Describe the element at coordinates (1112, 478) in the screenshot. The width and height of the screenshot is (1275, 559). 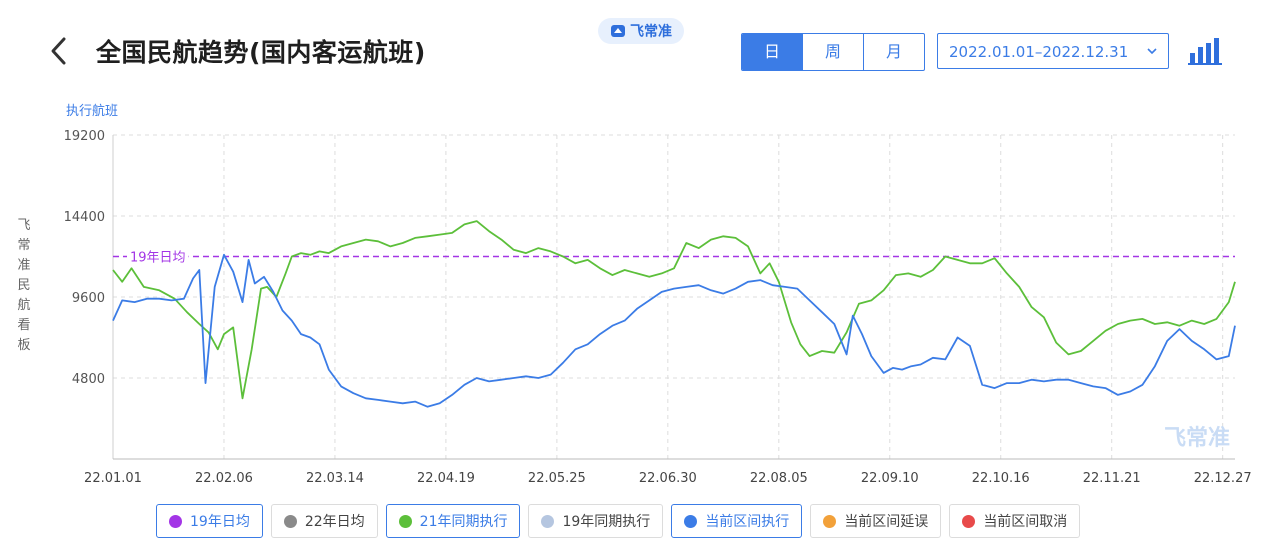
I see `x-tick-label: 22.11.21` at that location.